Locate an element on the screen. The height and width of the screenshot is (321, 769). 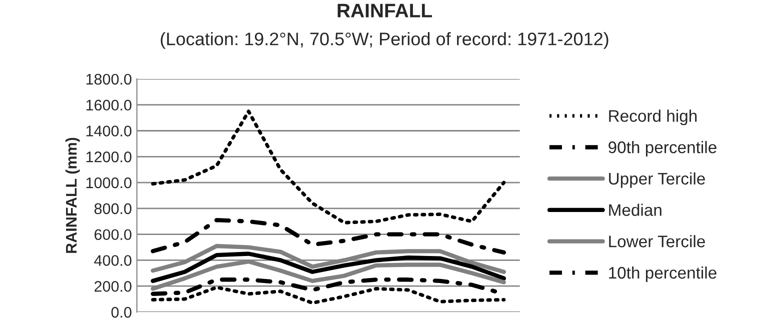
y-tick-label: 400.0 is located at coordinates (113, 260).